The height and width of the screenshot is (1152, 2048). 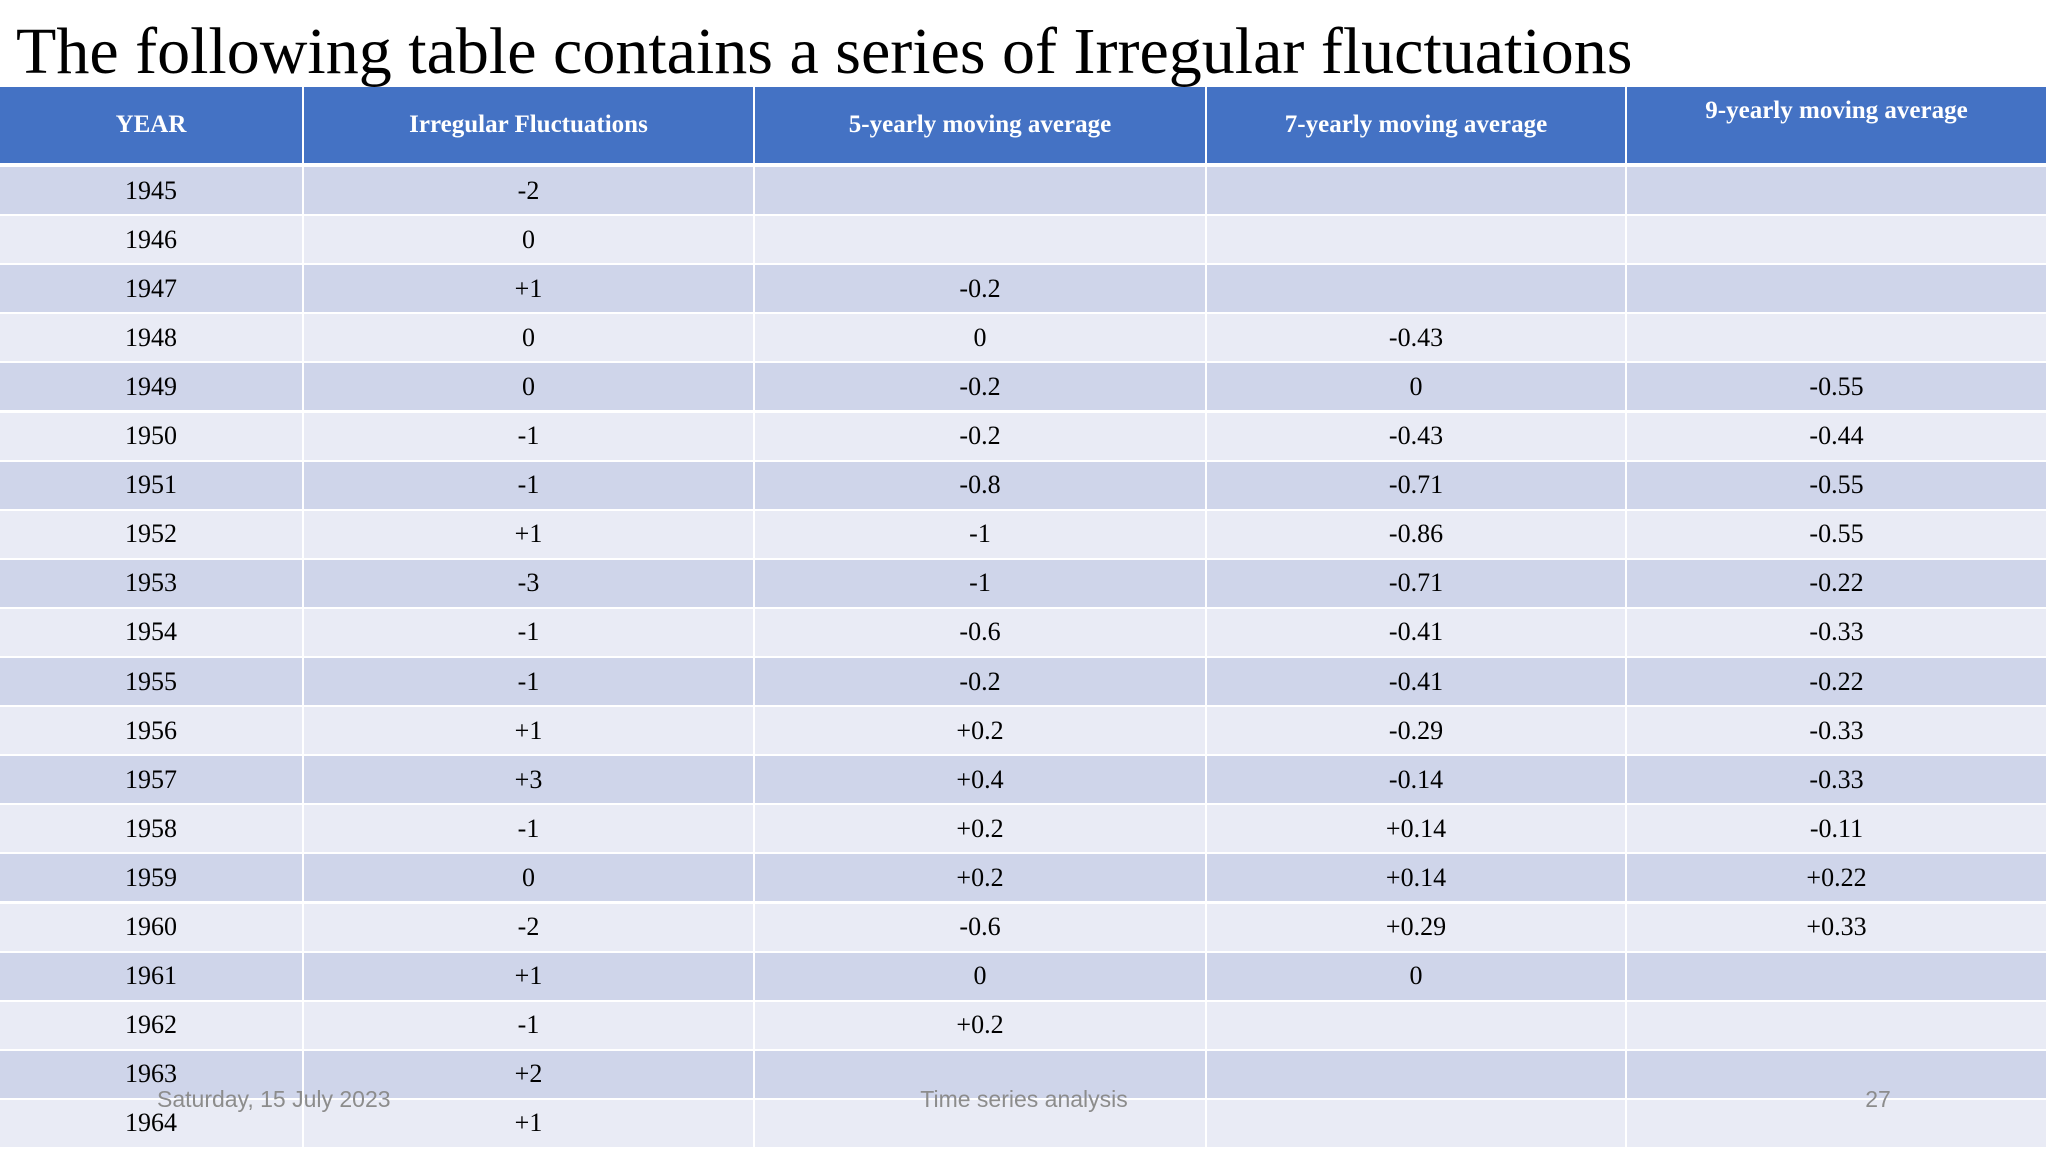 I want to click on cell-text: 1946, so click(x=151, y=239).